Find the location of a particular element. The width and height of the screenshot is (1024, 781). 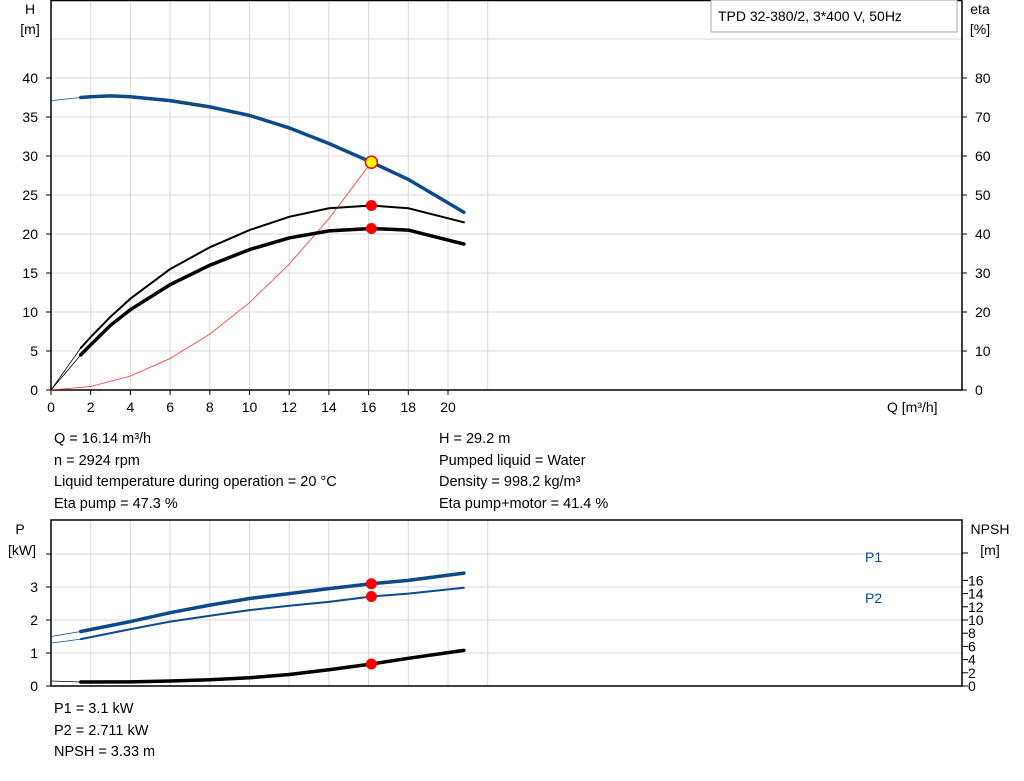

npsh-curve-extrapolated is located at coordinates (65, 681).